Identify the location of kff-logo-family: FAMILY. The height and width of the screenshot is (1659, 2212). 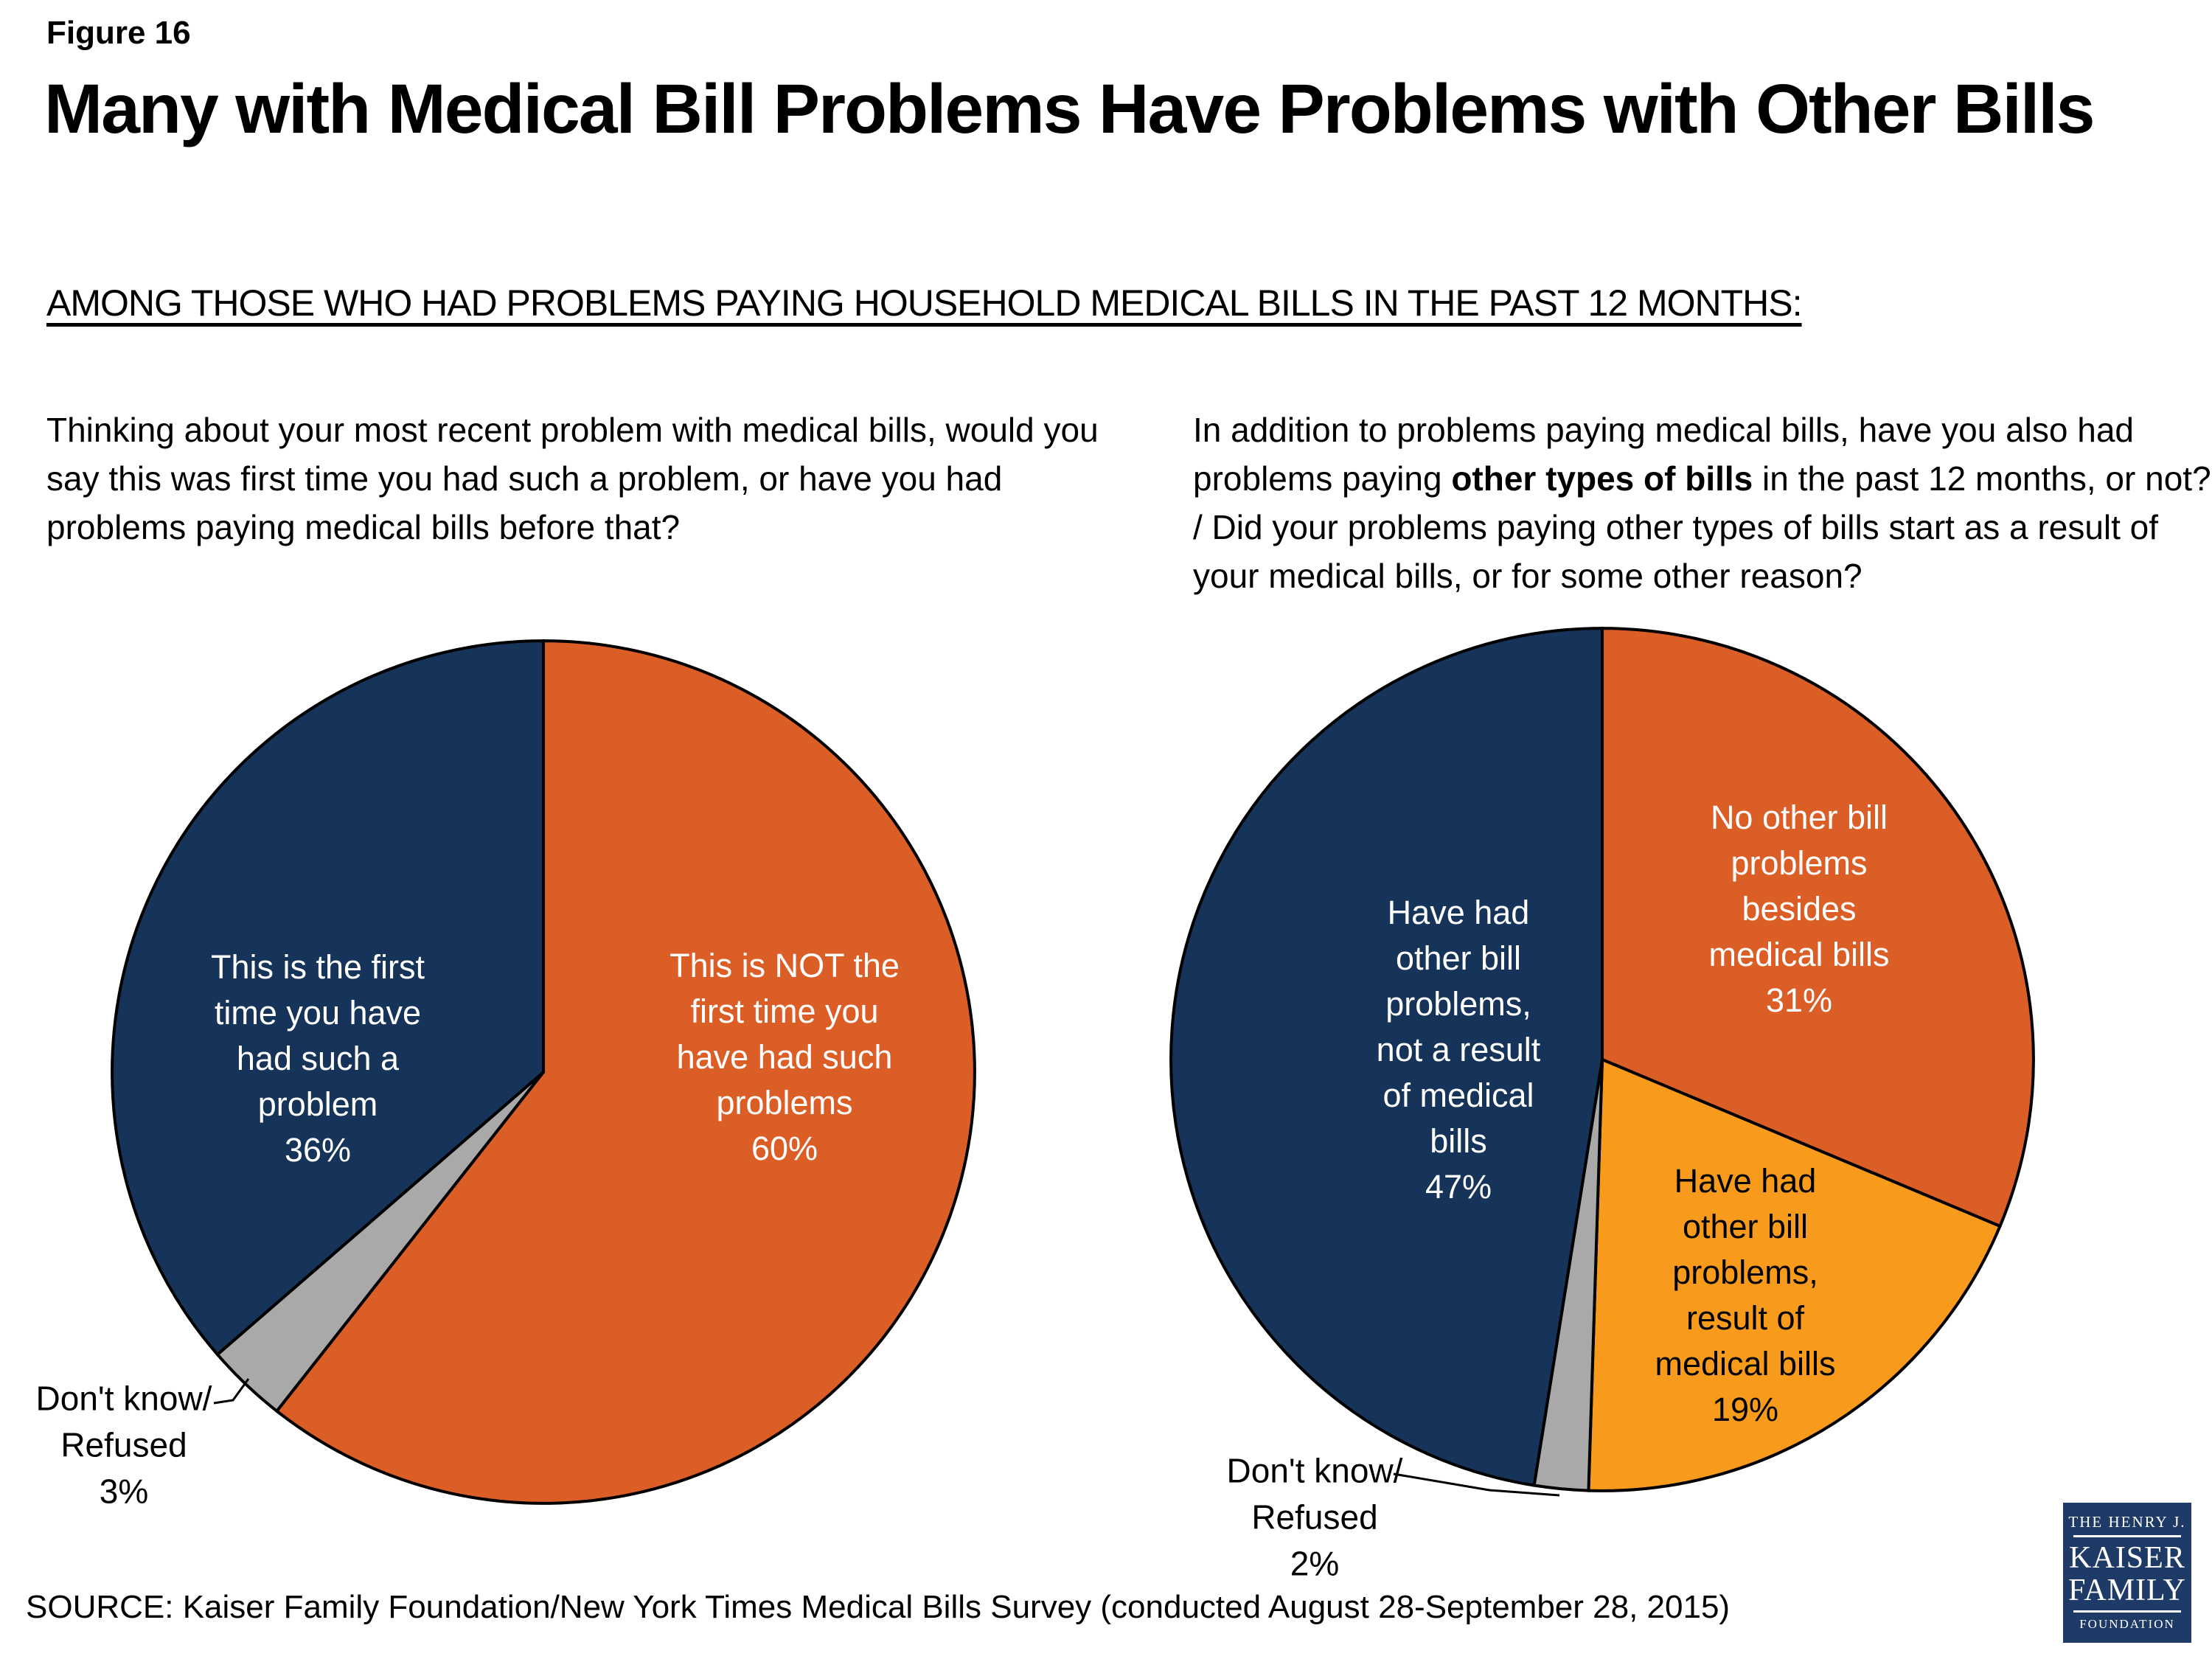
(2127, 1590).